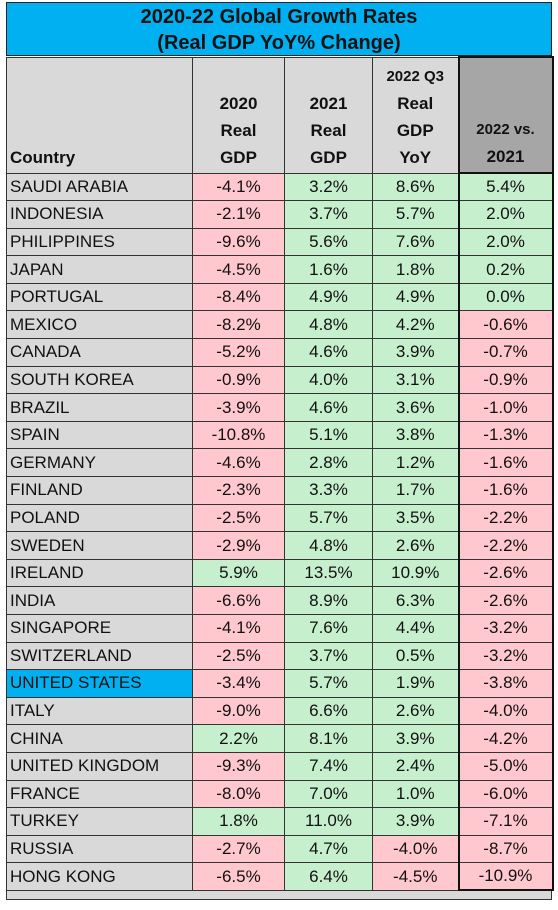 The height and width of the screenshot is (910, 558). Describe the element at coordinates (328, 380) in the screenshot. I see `value-cell-gdp2021: 4.0%` at that location.